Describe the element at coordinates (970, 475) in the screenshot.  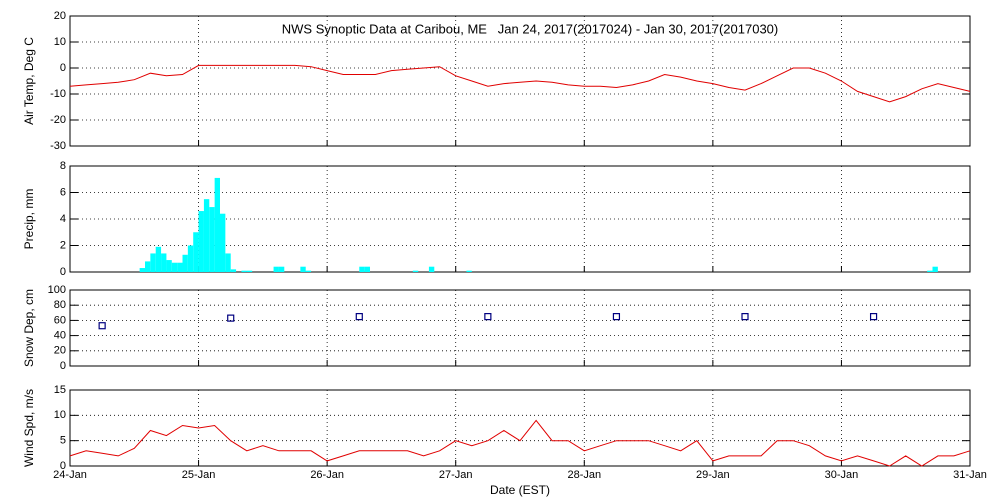
I see `x-tick-label: 31-Jan` at that location.